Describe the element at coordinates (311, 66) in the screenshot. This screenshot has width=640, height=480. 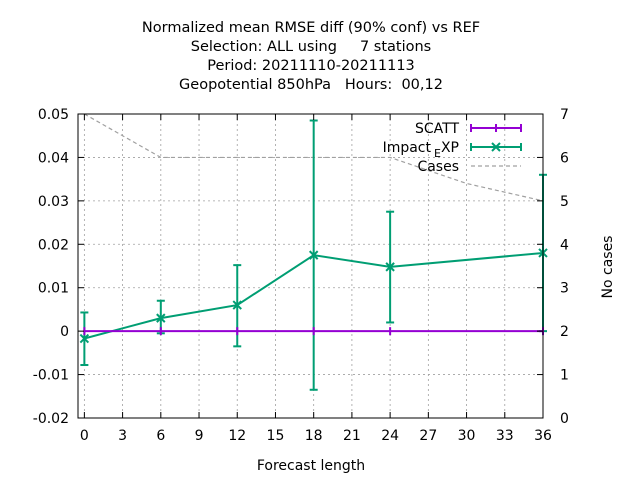
I see `title-line-3: Period: 20211110-20211113` at that location.